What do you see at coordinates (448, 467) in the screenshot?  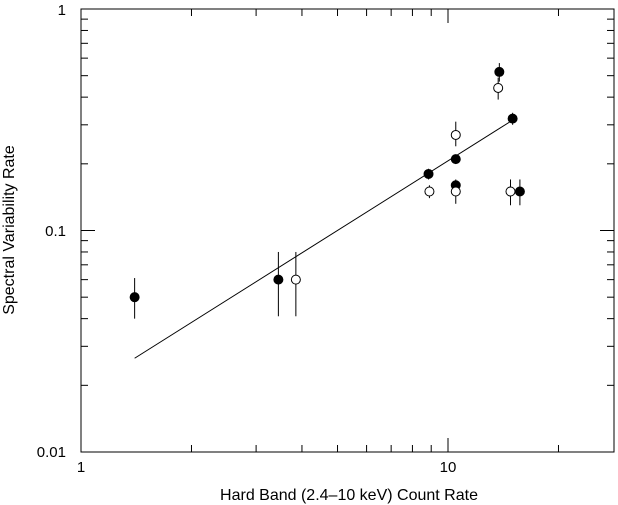 I see `x-tick-label-10: 10` at bounding box center [448, 467].